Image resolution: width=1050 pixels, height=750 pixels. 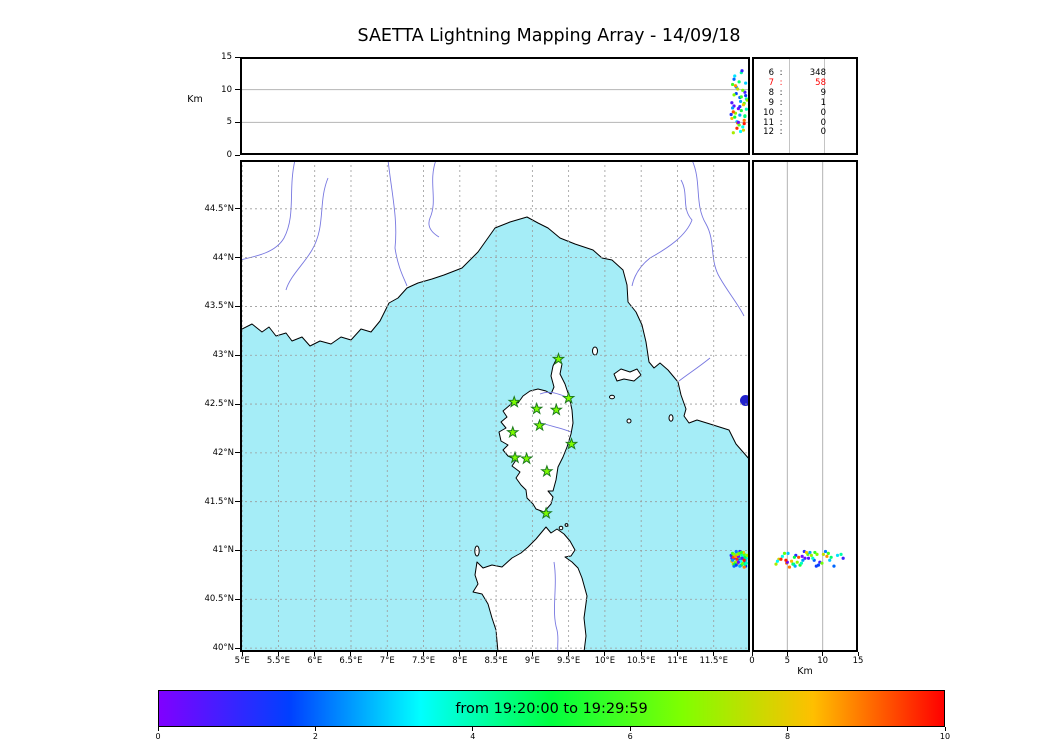 What do you see at coordinates (387, 661) in the screenshot?
I see `longitude-tick-label: 7°E` at bounding box center [387, 661].